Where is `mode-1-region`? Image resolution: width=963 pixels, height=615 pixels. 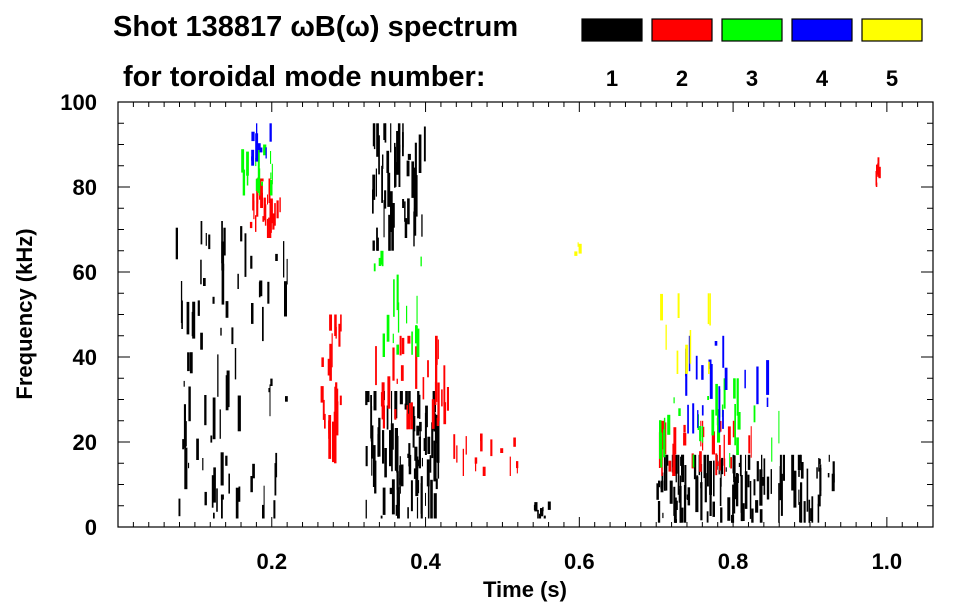 mode-1-region is located at coordinates (745, 488).